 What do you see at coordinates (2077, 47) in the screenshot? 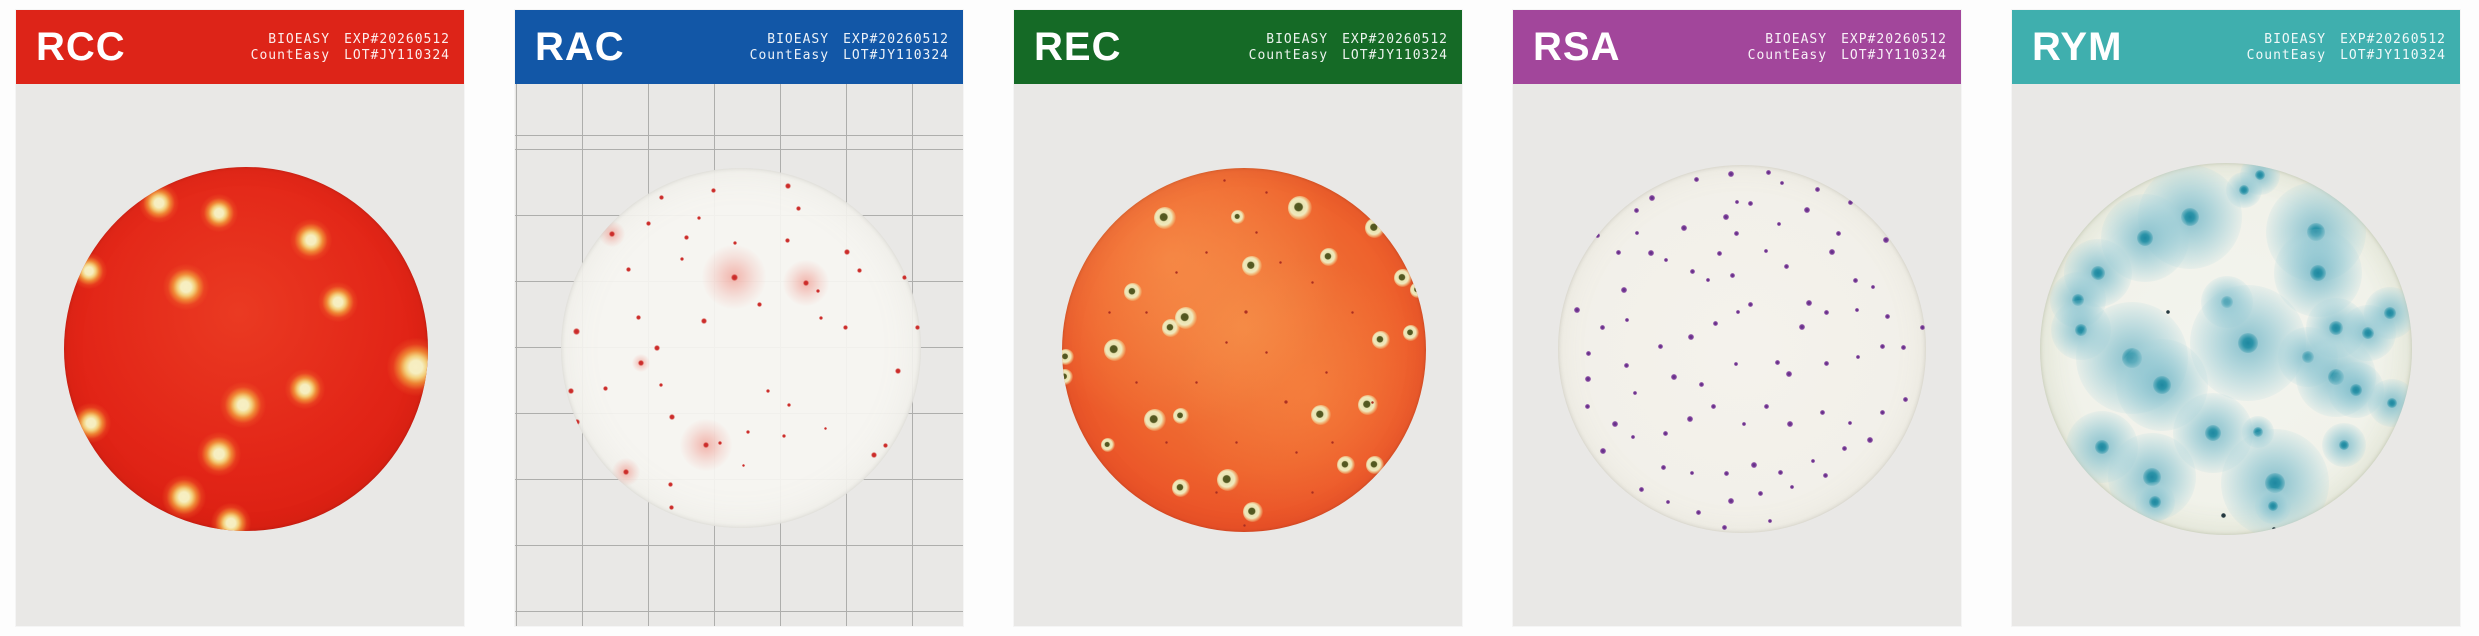
I see `product-code: RYM` at bounding box center [2077, 47].